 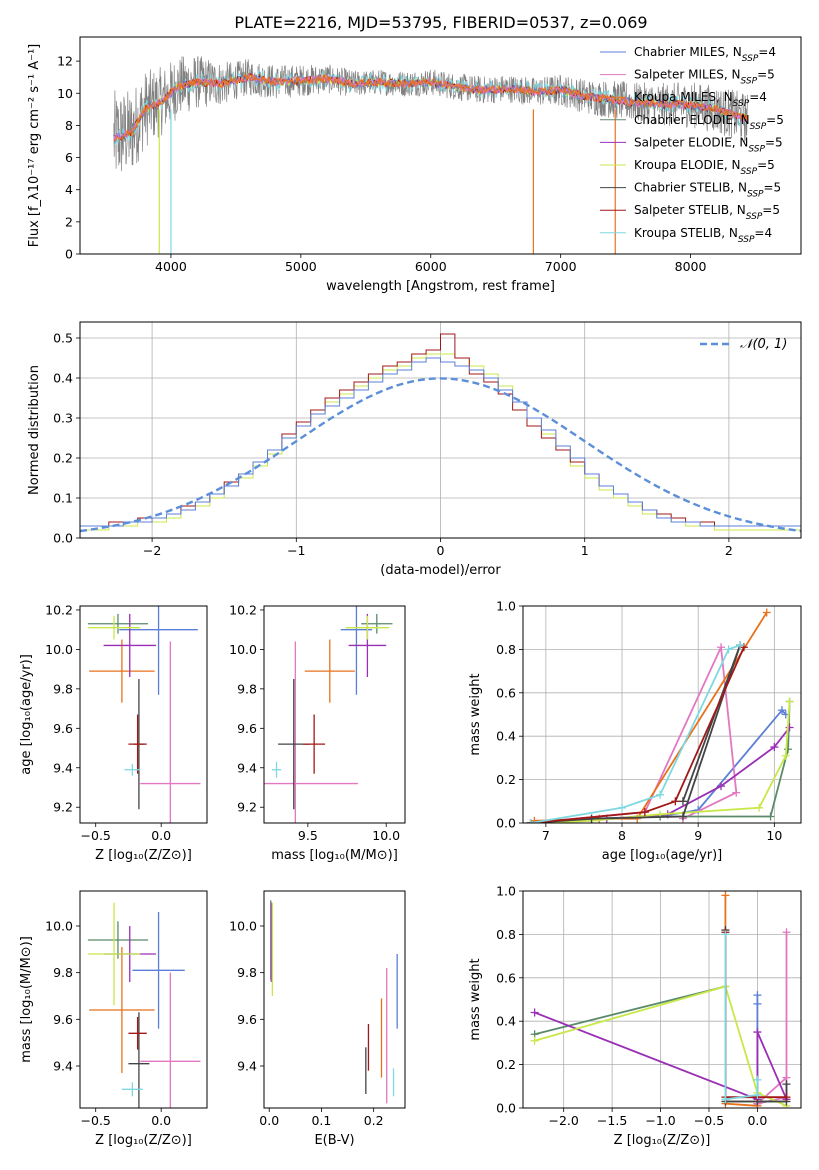 I want to click on y-tick-label: 0, so click(x=69, y=254).